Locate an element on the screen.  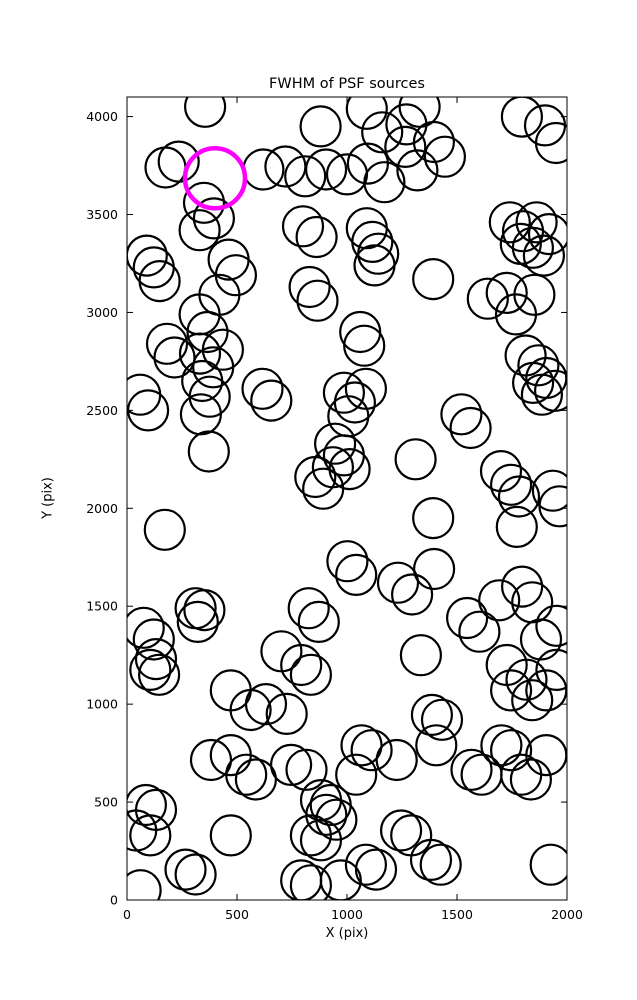
y-tick-label: 1500 is located at coordinates (102, 606).